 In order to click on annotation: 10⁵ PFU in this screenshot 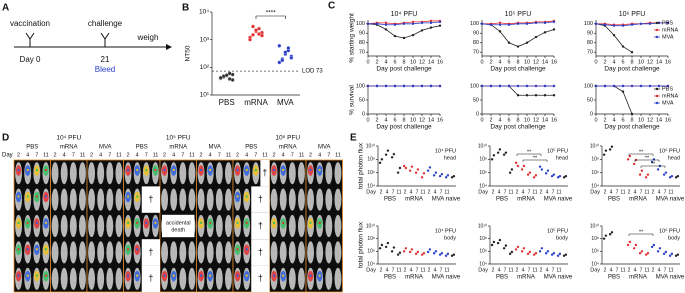, I will do `click(557, 230)`.